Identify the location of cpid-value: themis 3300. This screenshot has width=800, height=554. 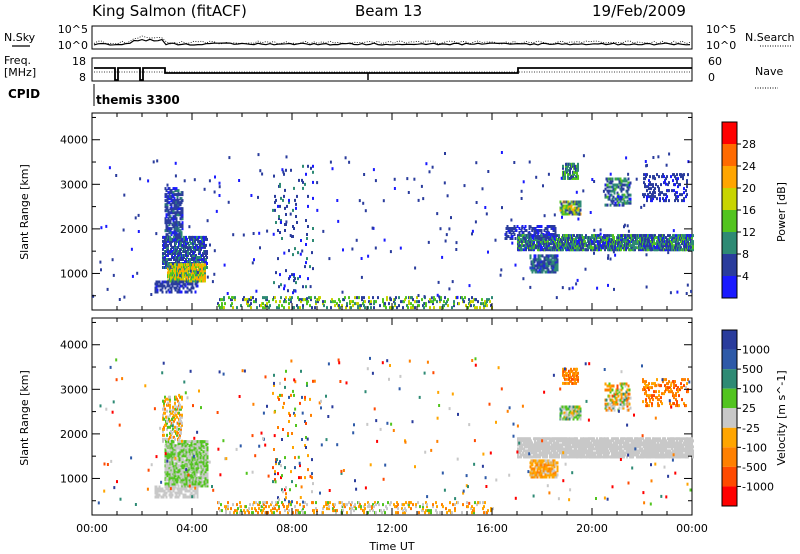
(138, 100).